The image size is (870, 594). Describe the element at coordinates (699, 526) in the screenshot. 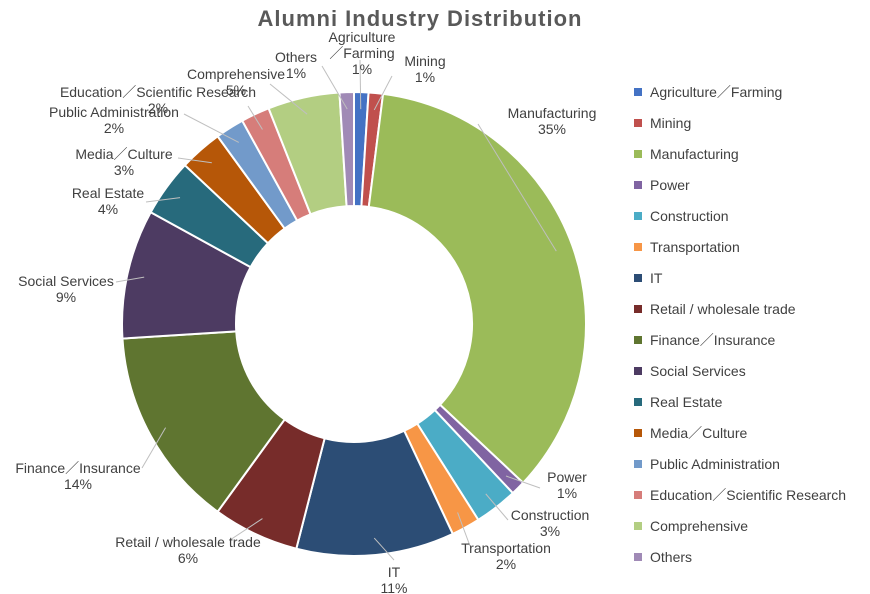

I see `legend-label: Comprehensive` at that location.